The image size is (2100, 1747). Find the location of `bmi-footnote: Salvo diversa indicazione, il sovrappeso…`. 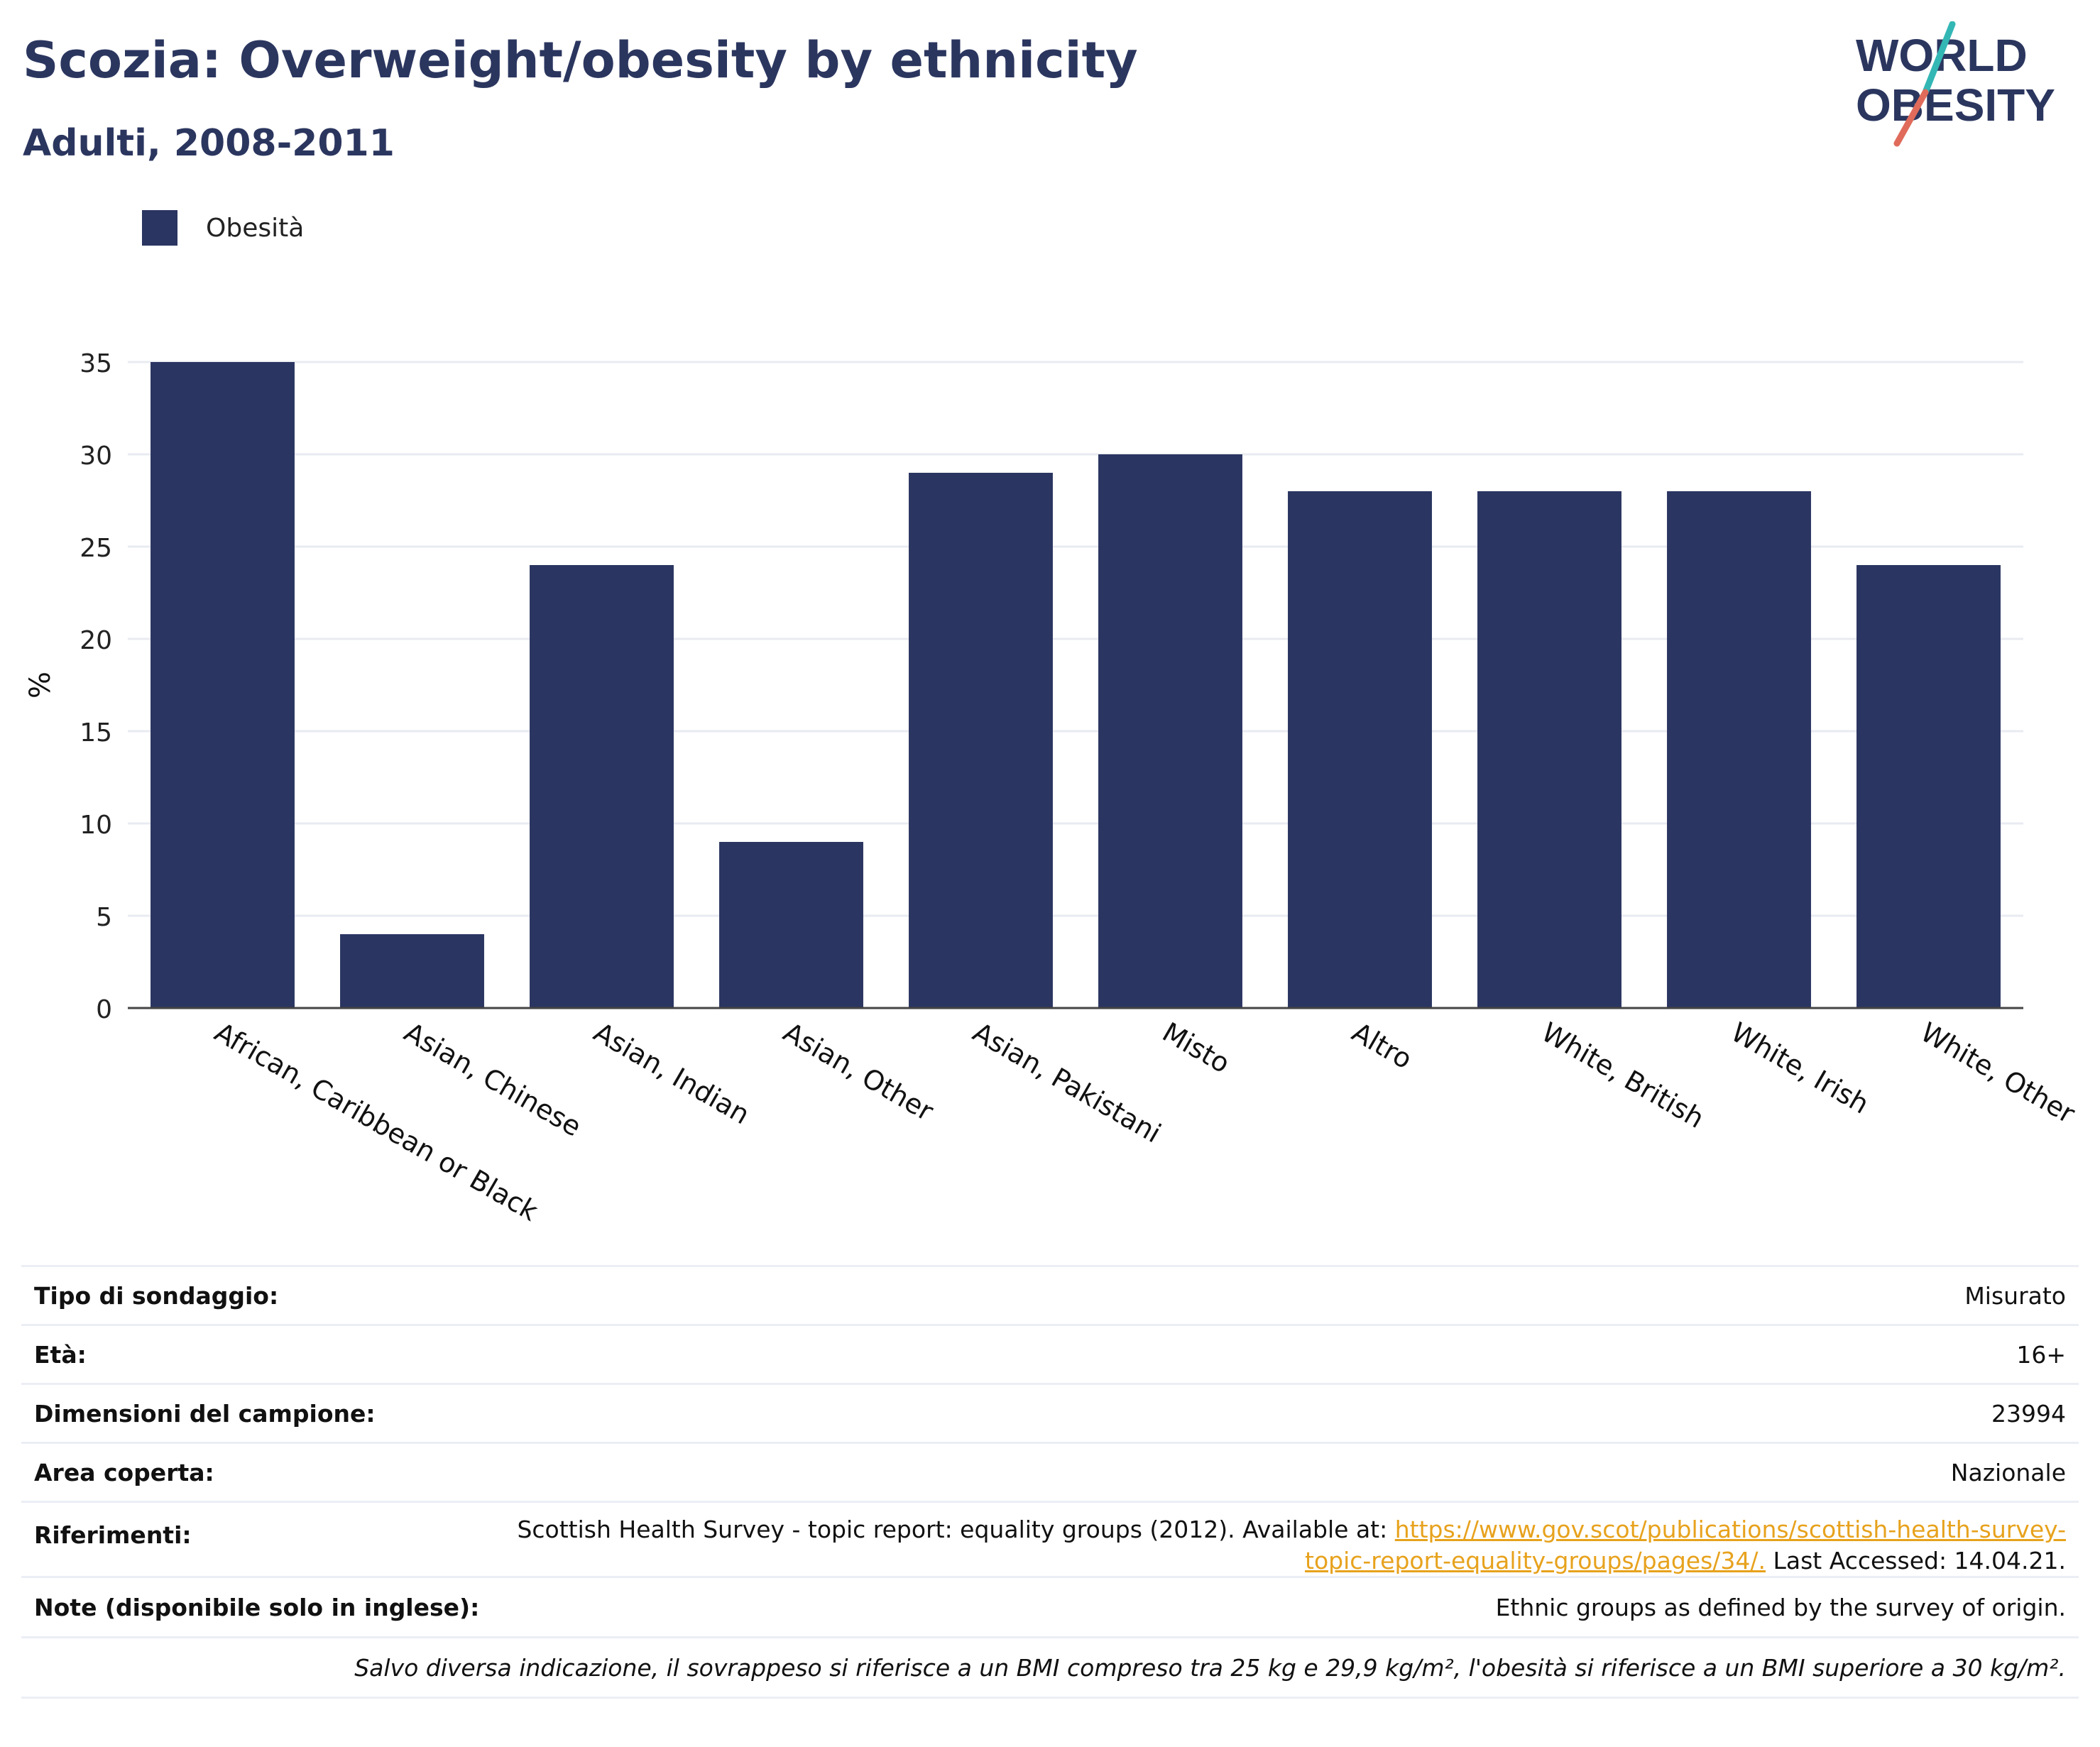

bmi-footnote: Salvo diversa indicazione, il sovrappeso… is located at coordinates (1210, 1667).